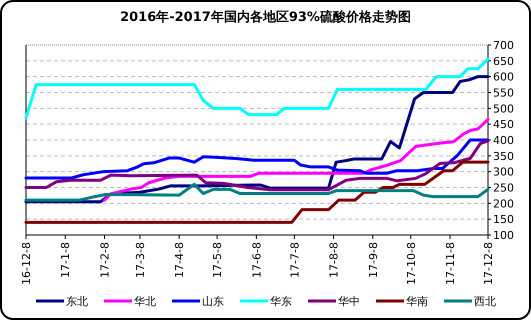 The height and width of the screenshot is (320, 531). I want to click on y-tick-label: 600, so click(503, 77).